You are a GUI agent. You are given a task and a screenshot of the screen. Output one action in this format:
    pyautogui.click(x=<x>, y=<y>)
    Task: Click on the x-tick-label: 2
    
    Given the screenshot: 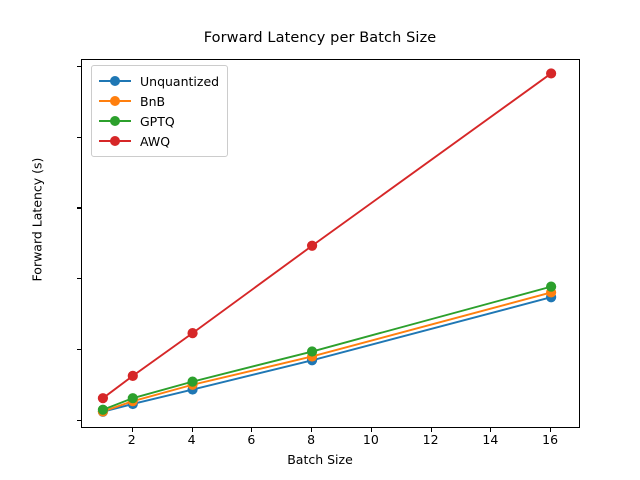 What is the action you would take?
    pyautogui.click(x=131, y=439)
    